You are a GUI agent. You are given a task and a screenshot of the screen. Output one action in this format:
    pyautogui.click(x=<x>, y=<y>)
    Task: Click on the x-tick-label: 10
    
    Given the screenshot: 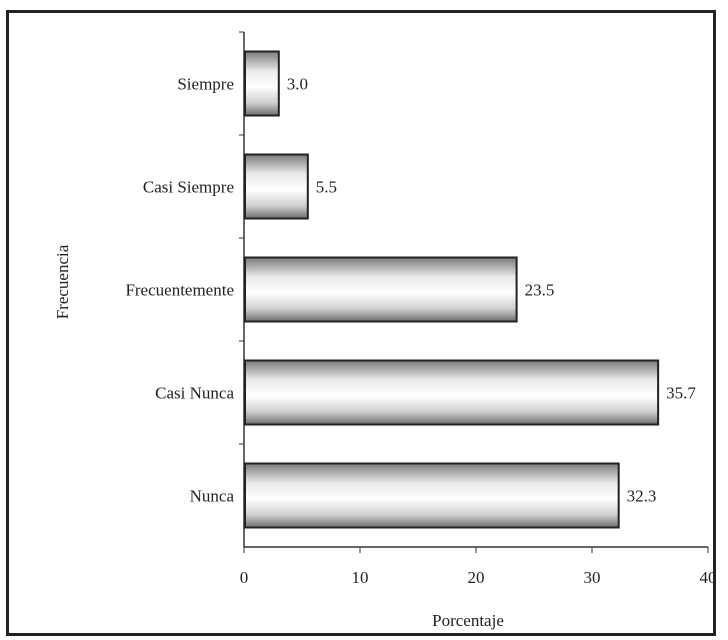 What is the action you would take?
    pyautogui.click(x=360, y=577)
    